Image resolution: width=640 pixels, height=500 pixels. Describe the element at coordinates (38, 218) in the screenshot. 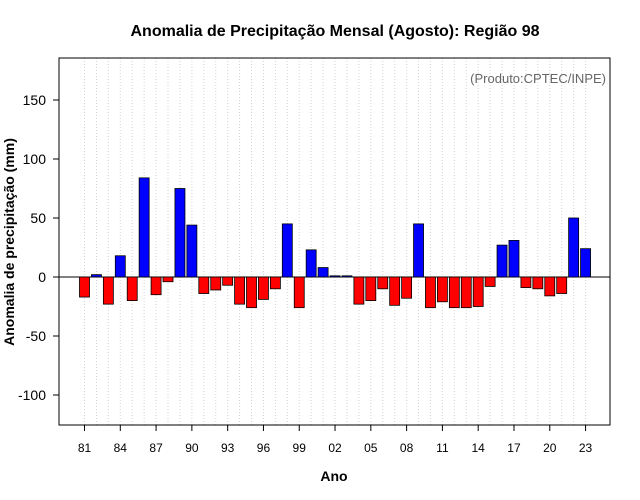

I see `y-tick-label-50: 50` at that location.